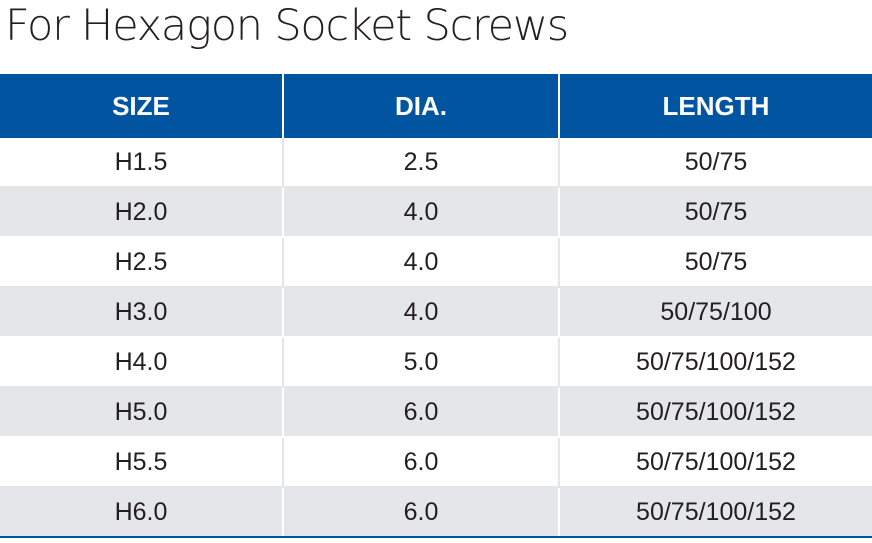 The width and height of the screenshot is (872, 543). What do you see at coordinates (420, 106) in the screenshot?
I see `column-header-dia: DIA.` at bounding box center [420, 106].